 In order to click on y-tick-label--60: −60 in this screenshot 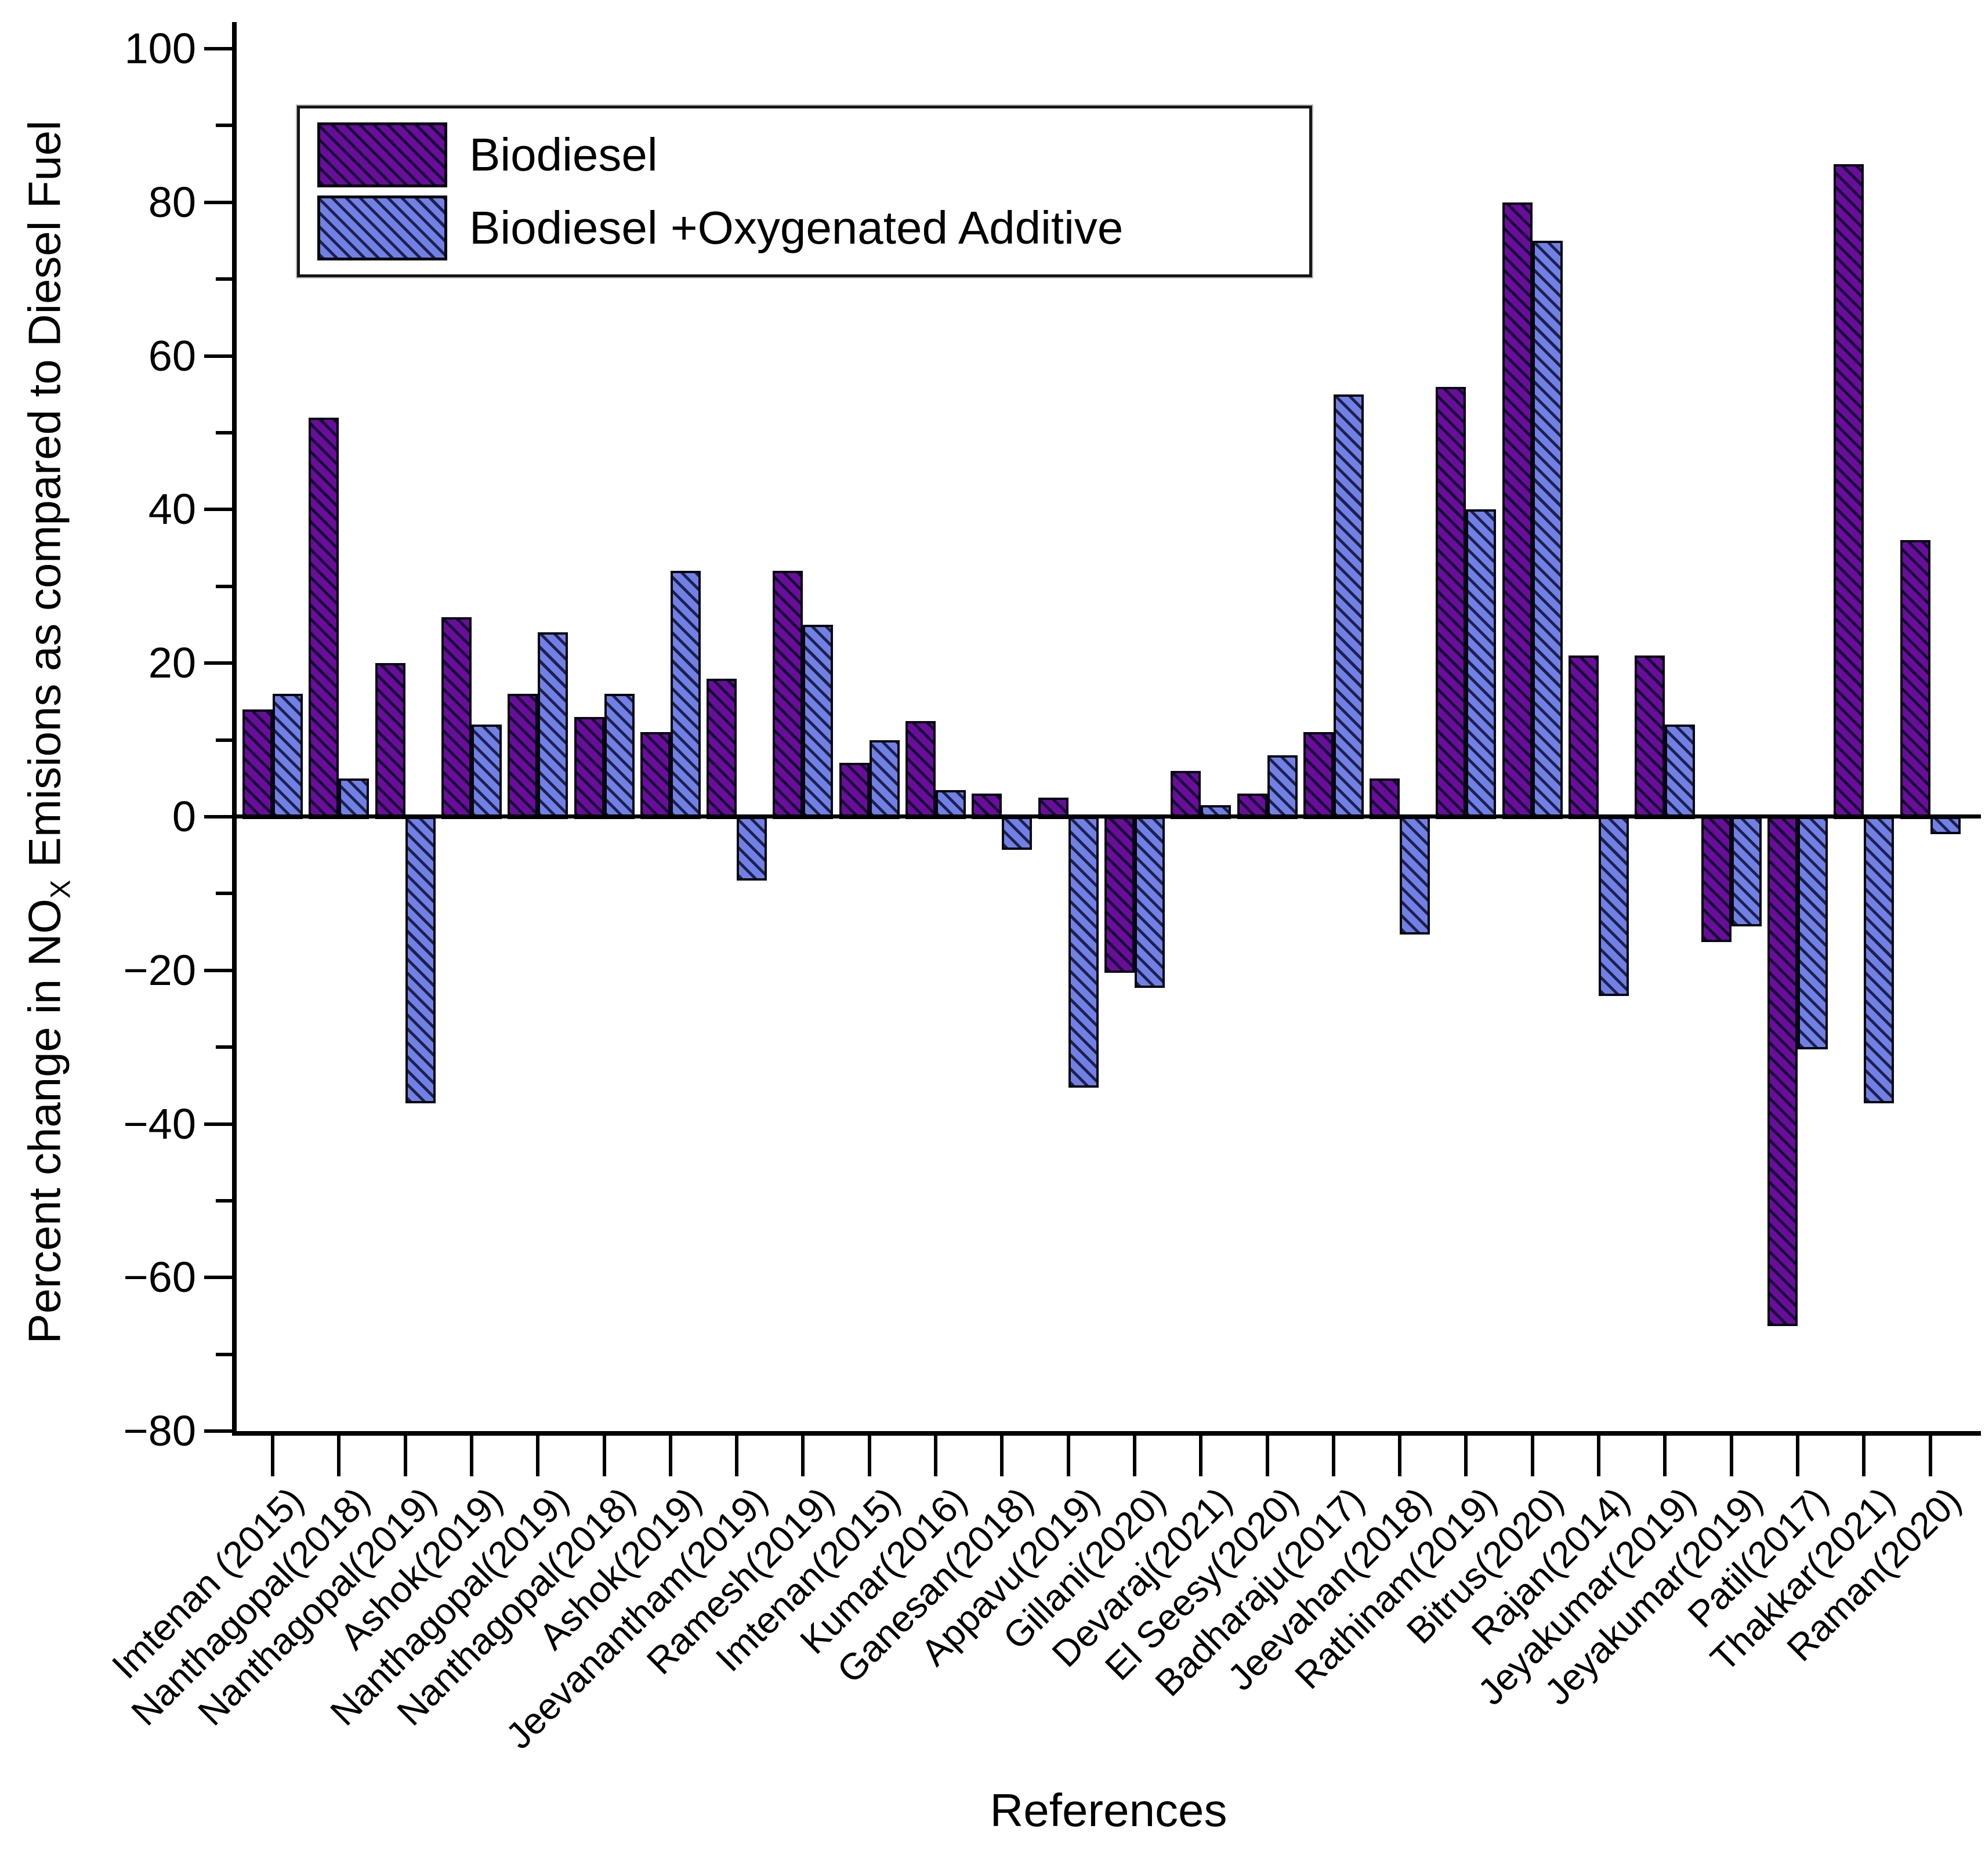, I will do `click(160, 1277)`.